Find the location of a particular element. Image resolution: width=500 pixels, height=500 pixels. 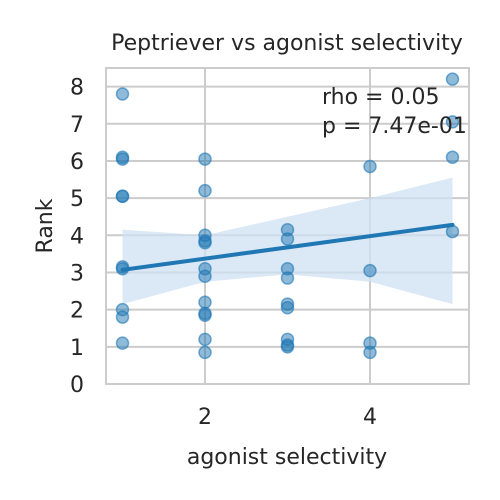

y-tick-label: 8 is located at coordinates (77, 88).